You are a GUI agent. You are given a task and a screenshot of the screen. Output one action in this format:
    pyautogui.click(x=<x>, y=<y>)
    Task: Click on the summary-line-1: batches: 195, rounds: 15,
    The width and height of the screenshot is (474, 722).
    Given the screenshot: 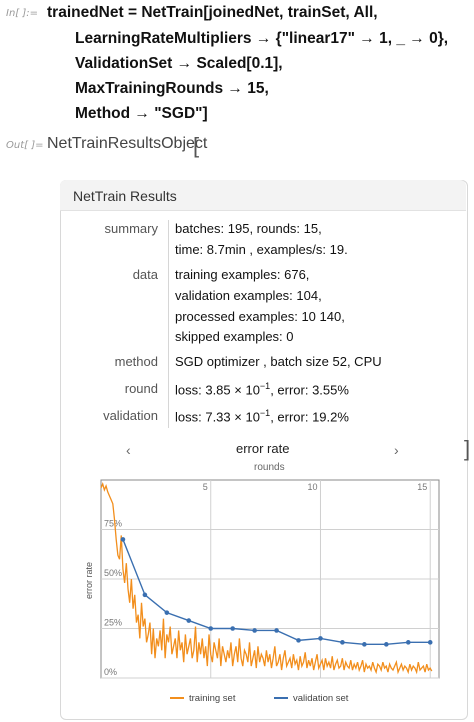 What is the action you would take?
    pyautogui.click(x=248, y=228)
    